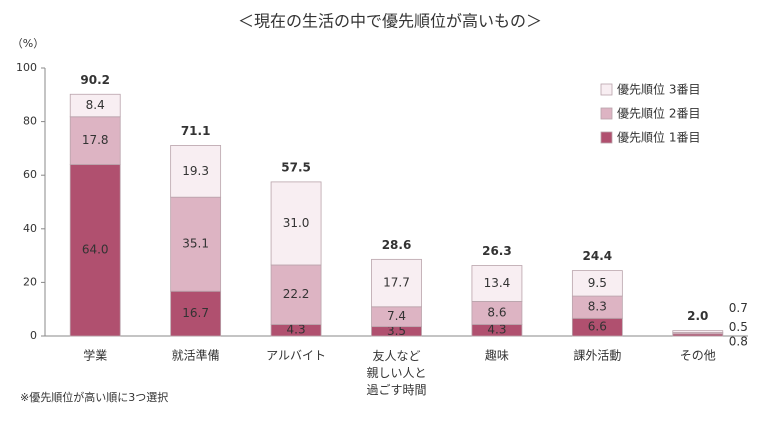  Describe the element at coordinates (738, 341) in the screenshot. I see `value-label: 0.8` at that location.